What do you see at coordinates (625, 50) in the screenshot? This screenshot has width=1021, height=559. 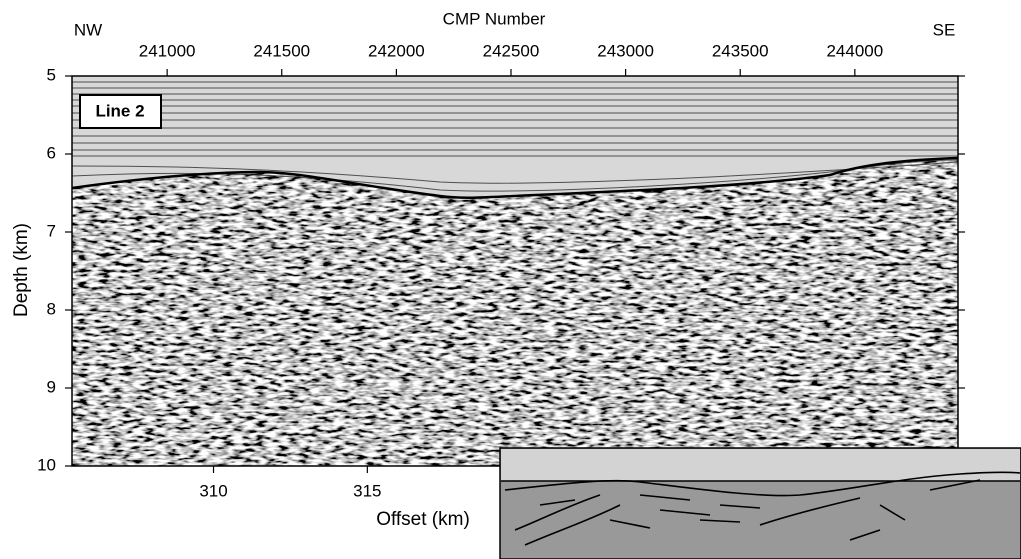 I see `x2-tick-label: 243000` at bounding box center [625, 50].